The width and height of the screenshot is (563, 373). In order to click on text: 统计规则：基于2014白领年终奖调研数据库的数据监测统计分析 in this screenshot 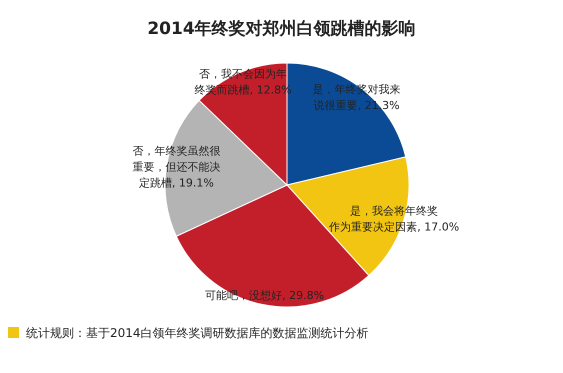, I will do `click(197, 333)`.